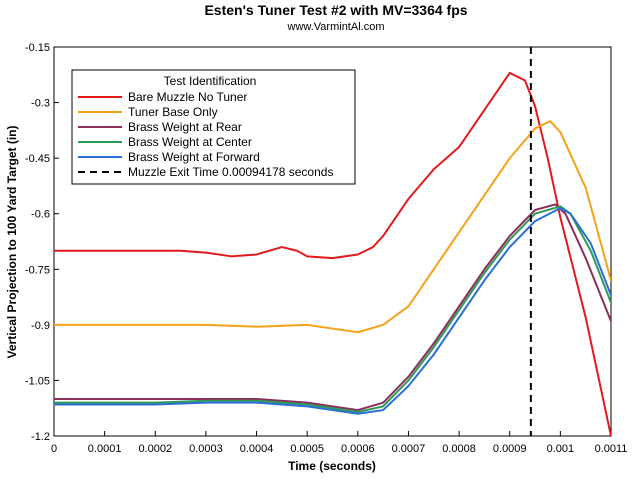 This screenshot has width=640, height=480. What do you see at coordinates (37, 159) in the screenshot?
I see `y-tick-label: -0.45` at bounding box center [37, 159].